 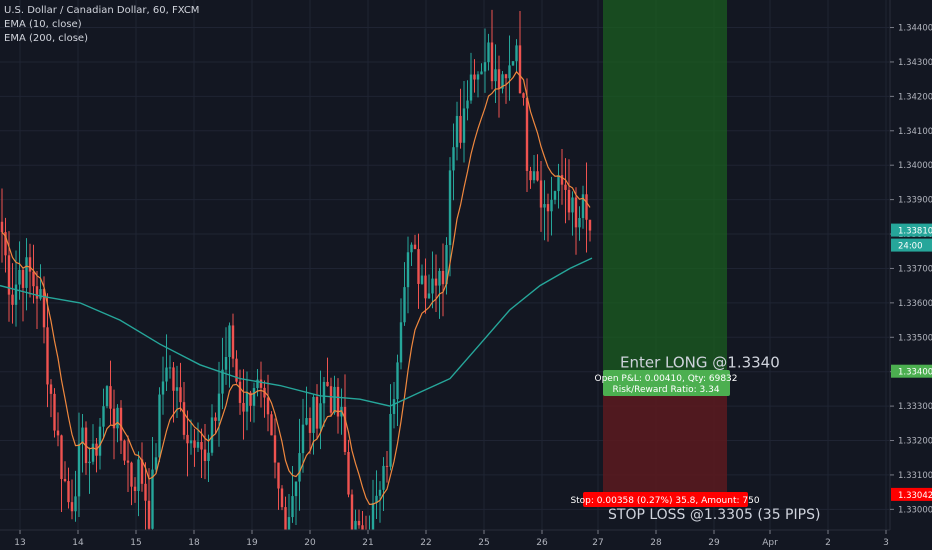 What do you see at coordinates (466, 539) in the screenshot?
I see `time-axis: 13 14 15 18 19 20 21 22 25 26 27 28 29 Apr 2 3` at bounding box center [466, 539].